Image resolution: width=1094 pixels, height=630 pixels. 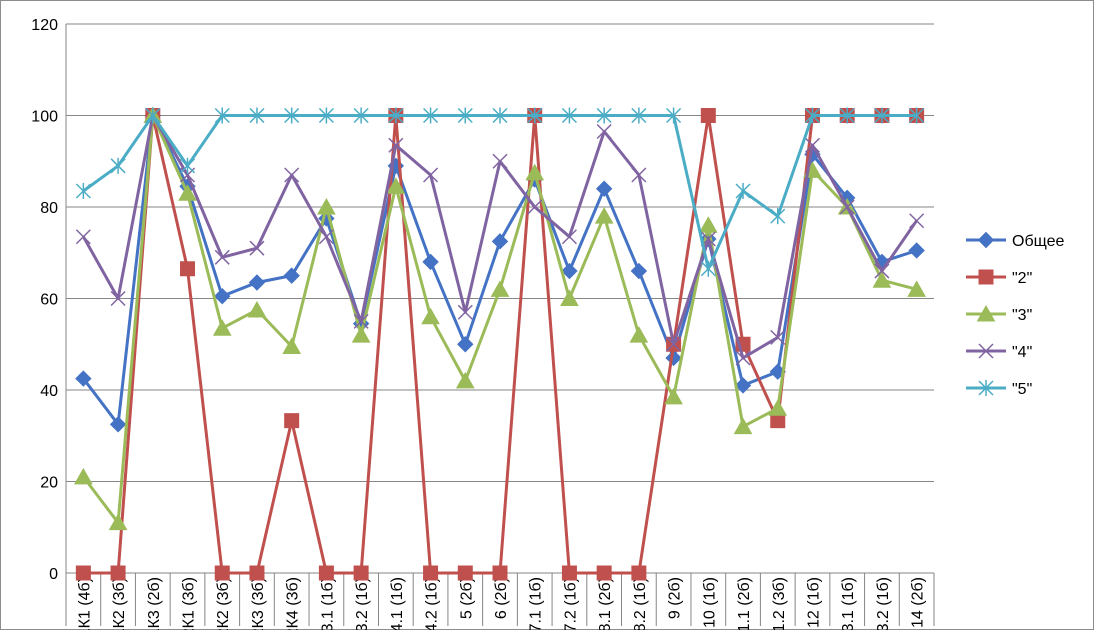 I want to click on legend-item: "2", so click(x=999, y=278).